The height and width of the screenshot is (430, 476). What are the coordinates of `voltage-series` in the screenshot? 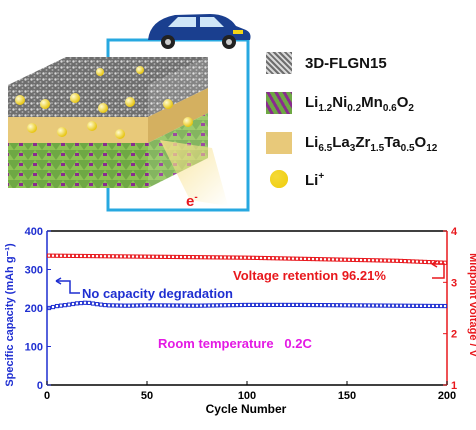 It's located at (247, 259).